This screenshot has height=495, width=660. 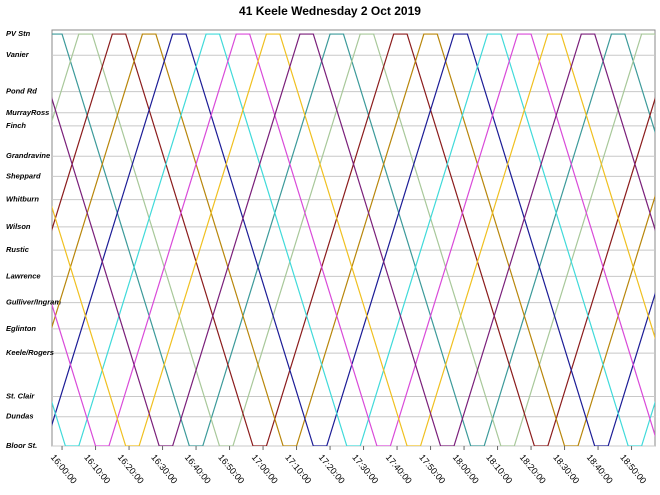 I want to click on y-tick-label: Finch, so click(x=16, y=125).